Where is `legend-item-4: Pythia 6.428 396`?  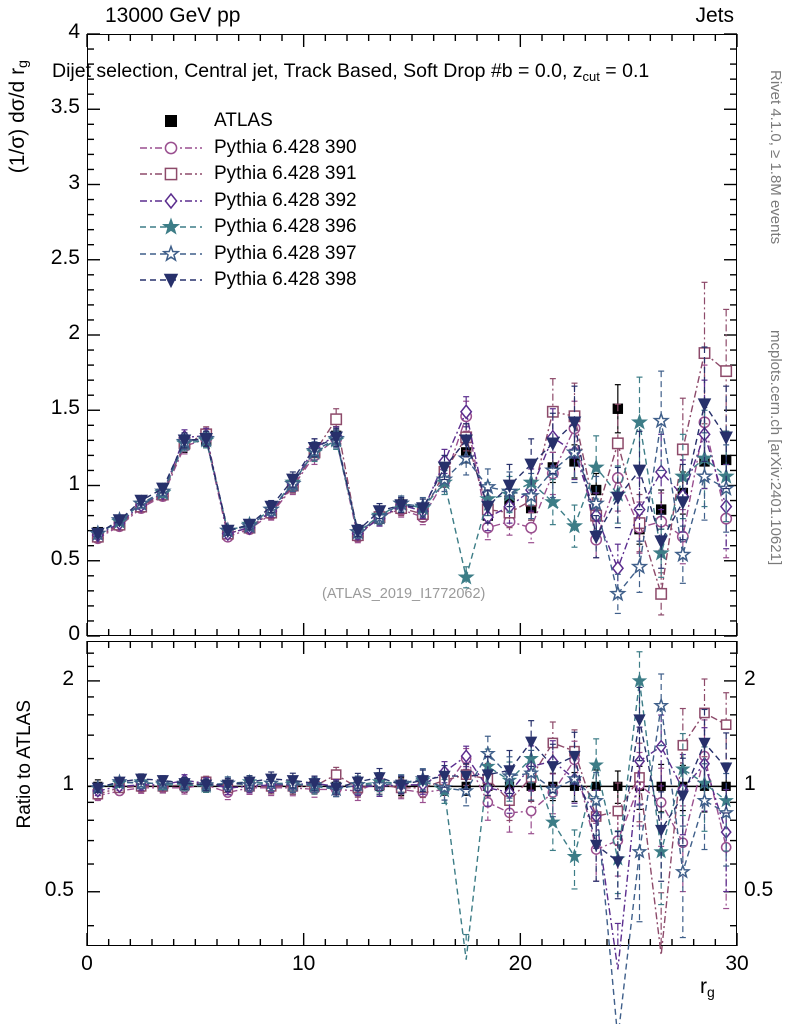
legend-item-4: Pythia 6.428 396 is located at coordinates (248, 227).